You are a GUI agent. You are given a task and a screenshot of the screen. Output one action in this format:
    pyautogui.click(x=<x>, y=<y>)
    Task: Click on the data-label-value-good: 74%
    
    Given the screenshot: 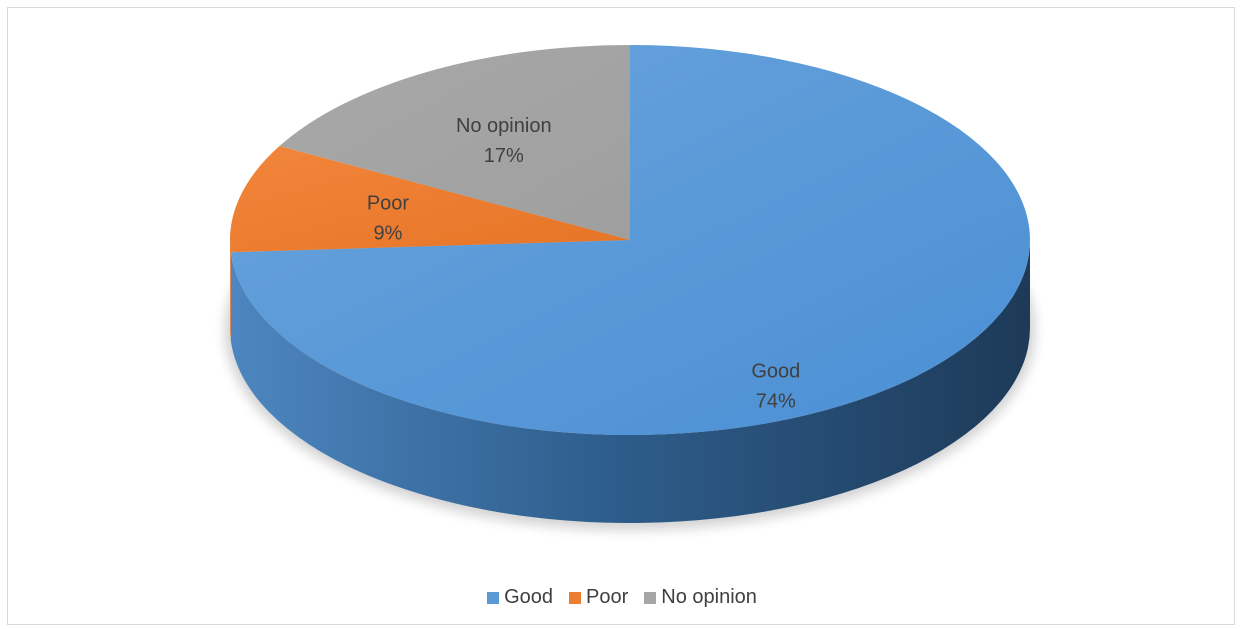 What is the action you would take?
    pyautogui.click(x=776, y=402)
    